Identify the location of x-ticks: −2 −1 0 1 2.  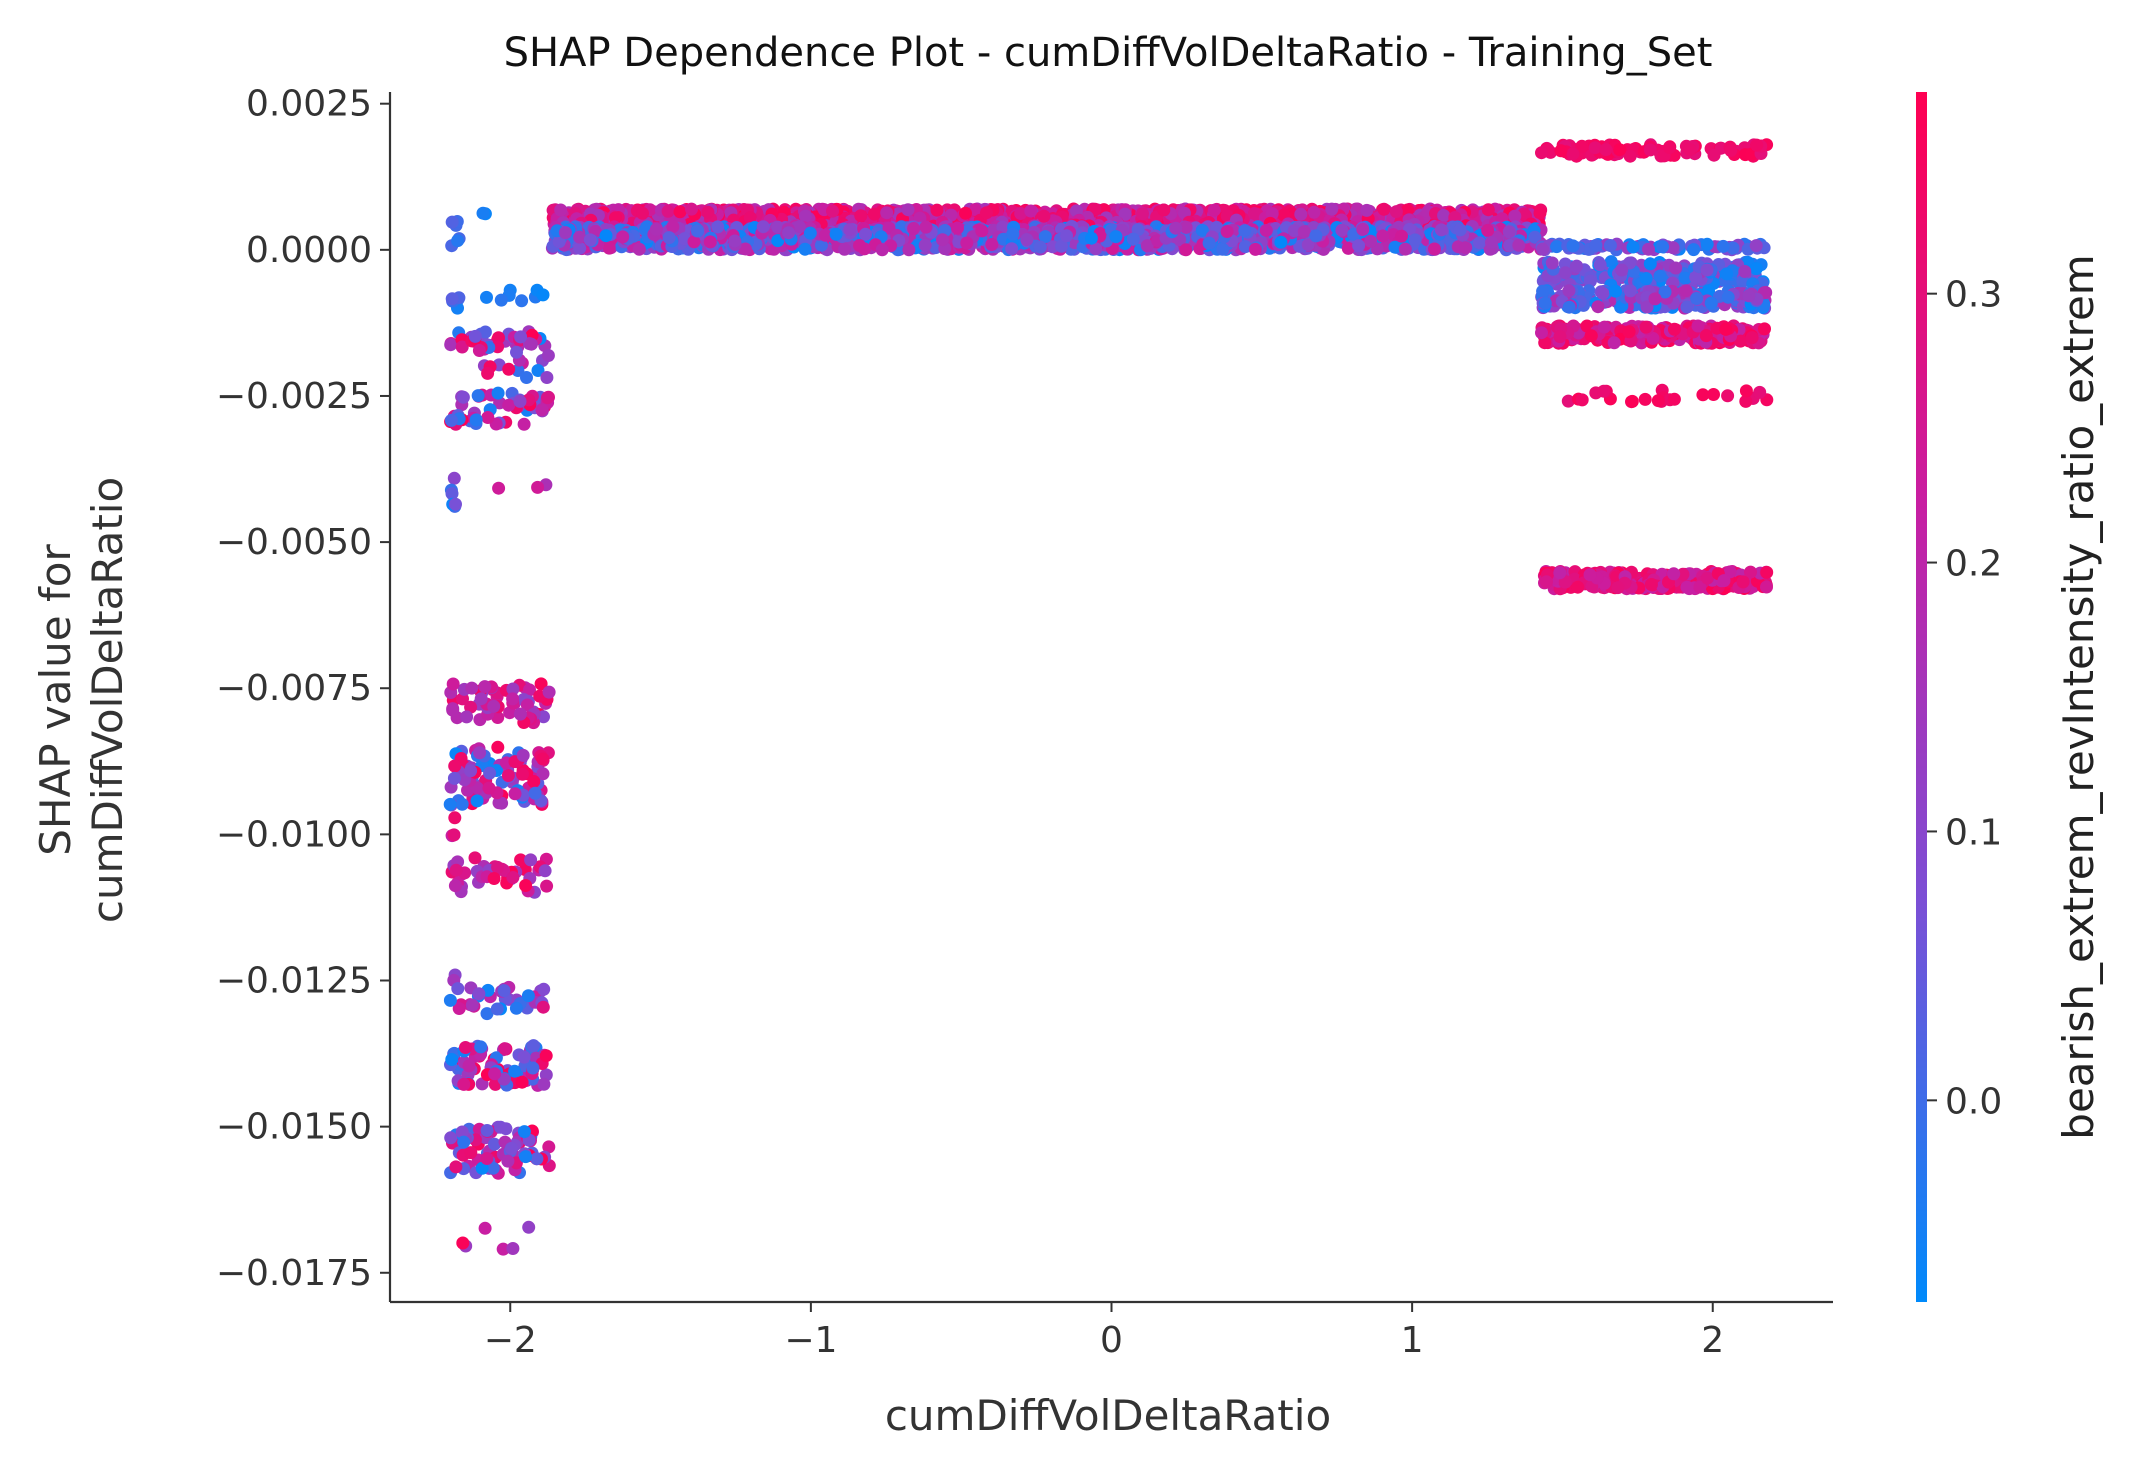
(1104, 1331).